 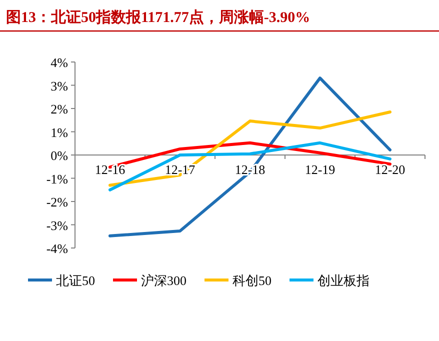 What do you see at coordinates (59, 62) in the screenshot?
I see `y-tick-label: 4%` at bounding box center [59, 62].